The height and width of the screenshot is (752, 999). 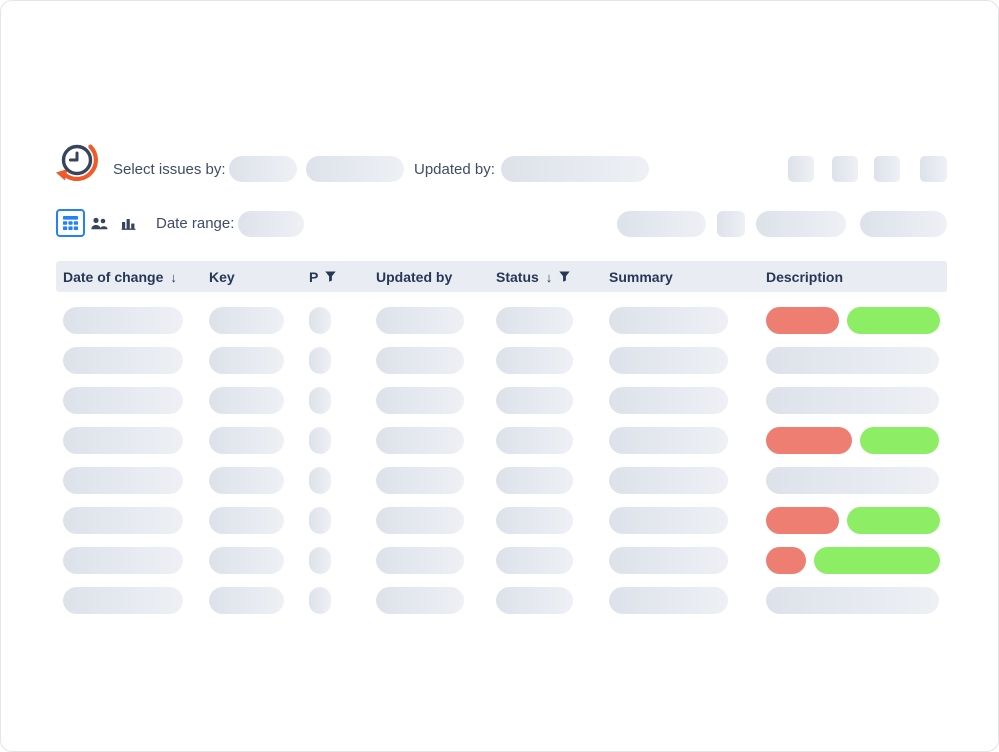 I want to click on description-removed-wide-pill, so click(x=809, y=440).